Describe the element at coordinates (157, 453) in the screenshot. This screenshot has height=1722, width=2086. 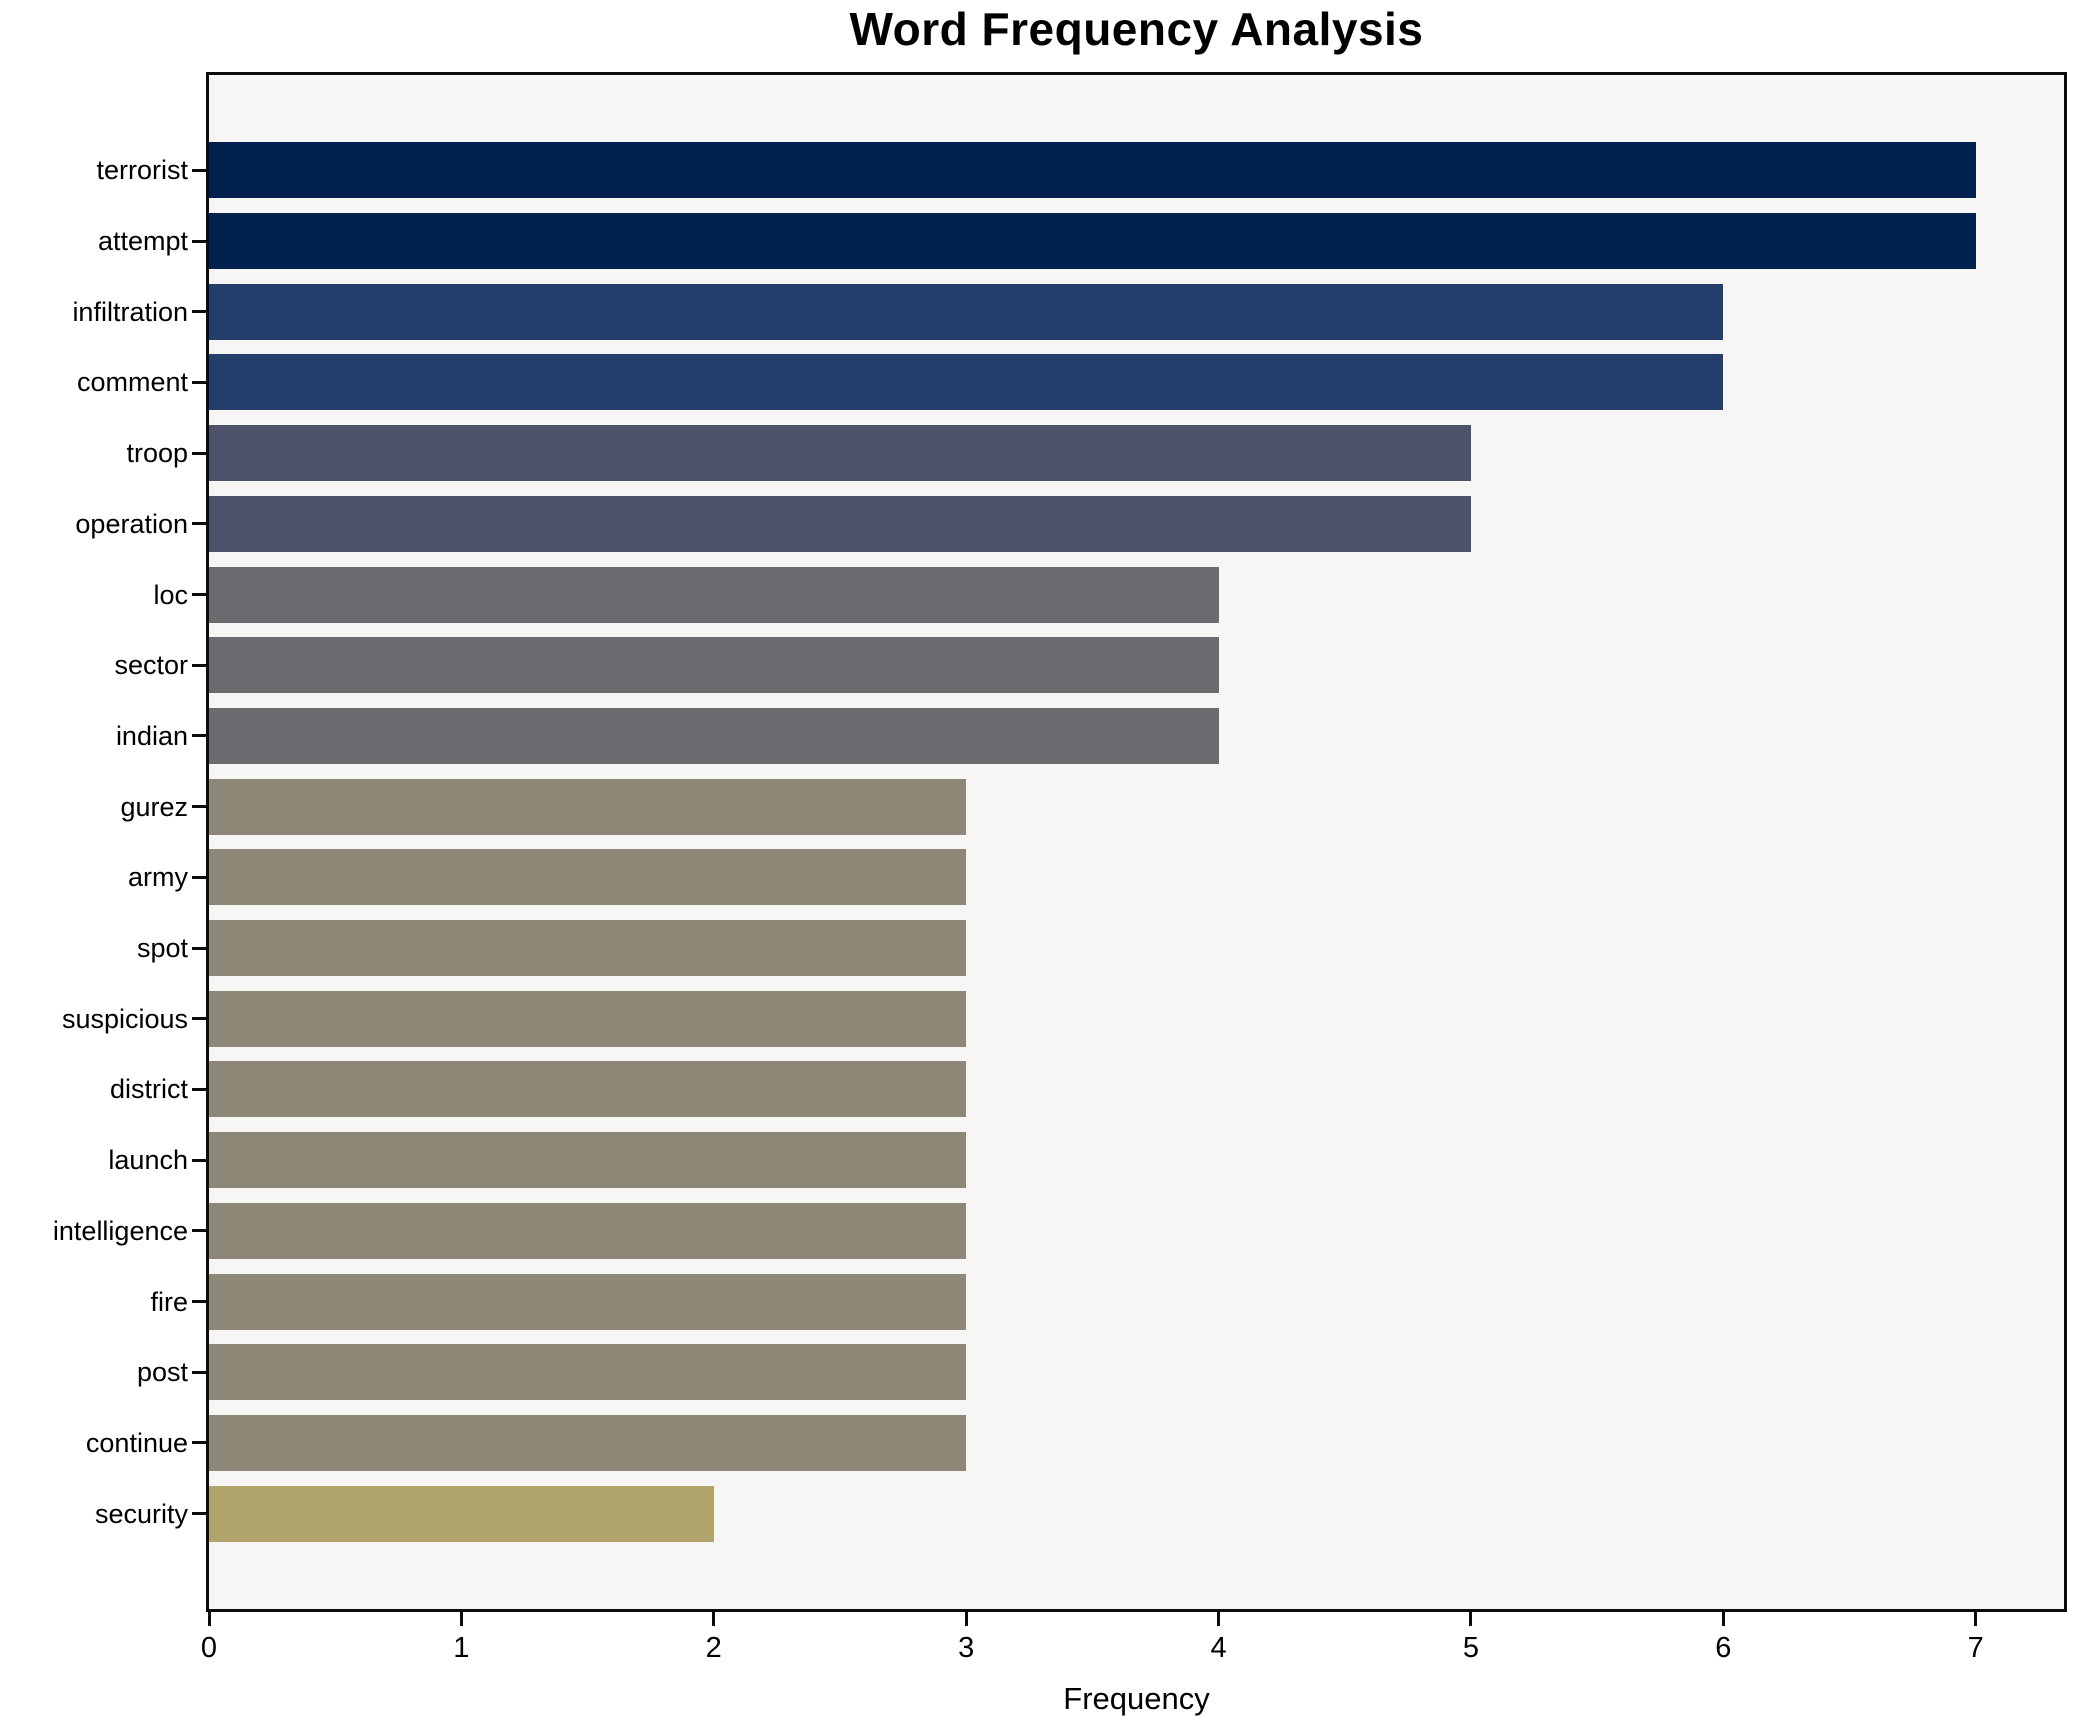
I see `y-tick-label-troop: troop` at that location.